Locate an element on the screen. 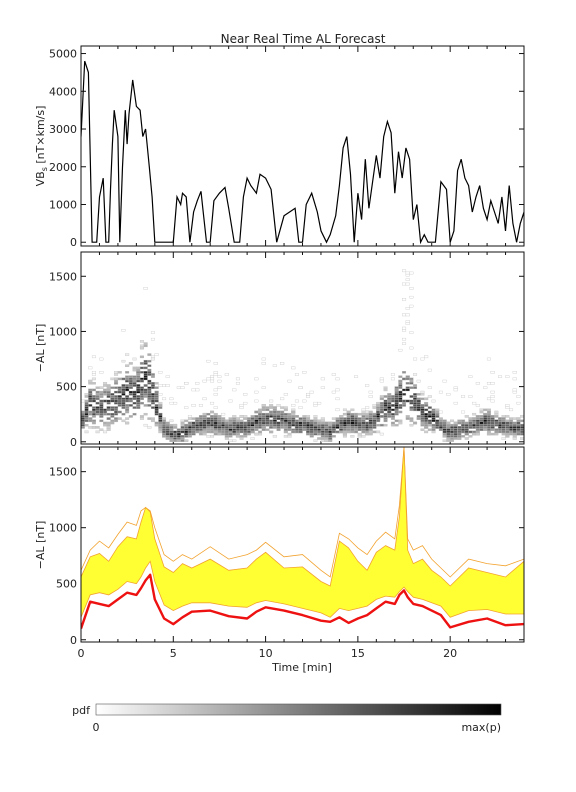 The image size is (576, 792). y-tick-label: 1500 is located at coordinates (63, 472).